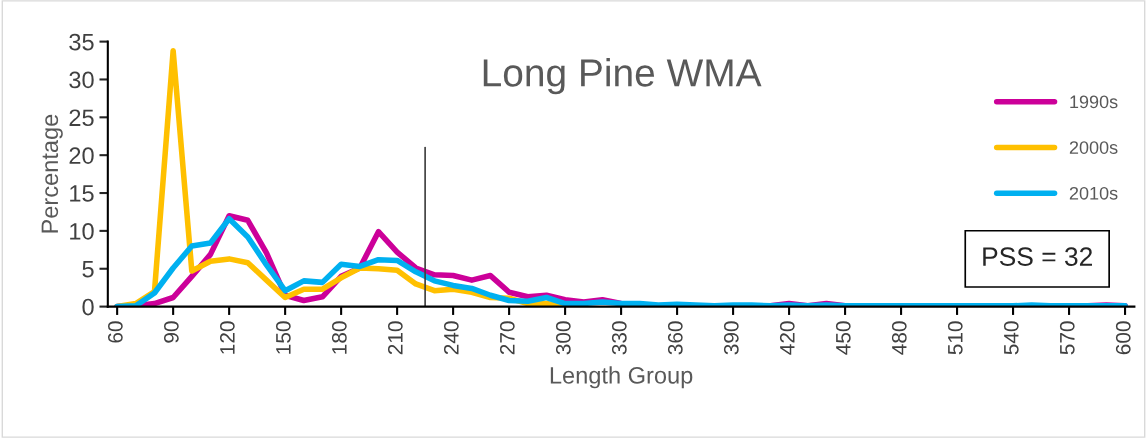 The width and height of the screenshot is (1147, 438). What do you see at coordinates (451, 338) in the screenshot?
I see `x-tick-label: 240` at bounding box center [451, 338].